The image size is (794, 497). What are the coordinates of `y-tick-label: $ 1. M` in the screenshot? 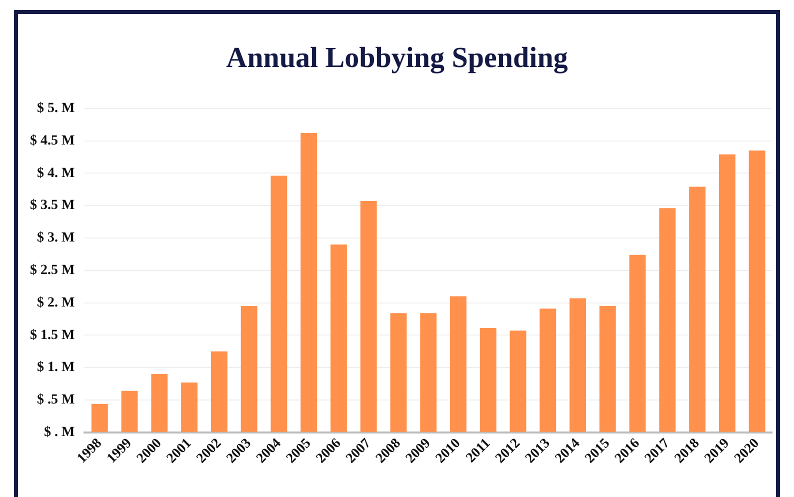 It's located at (55, 368).